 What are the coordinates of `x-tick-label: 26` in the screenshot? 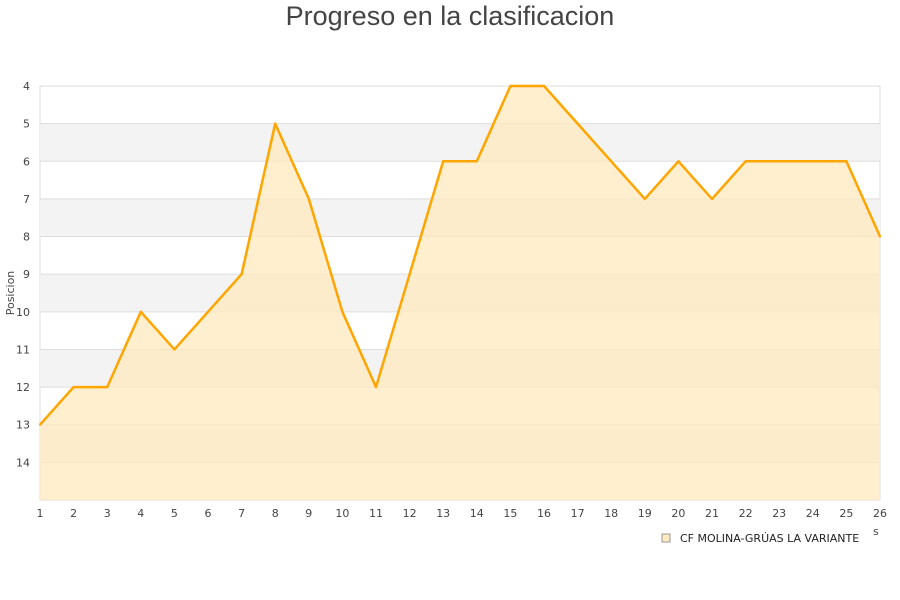 It's located at (880, 513).